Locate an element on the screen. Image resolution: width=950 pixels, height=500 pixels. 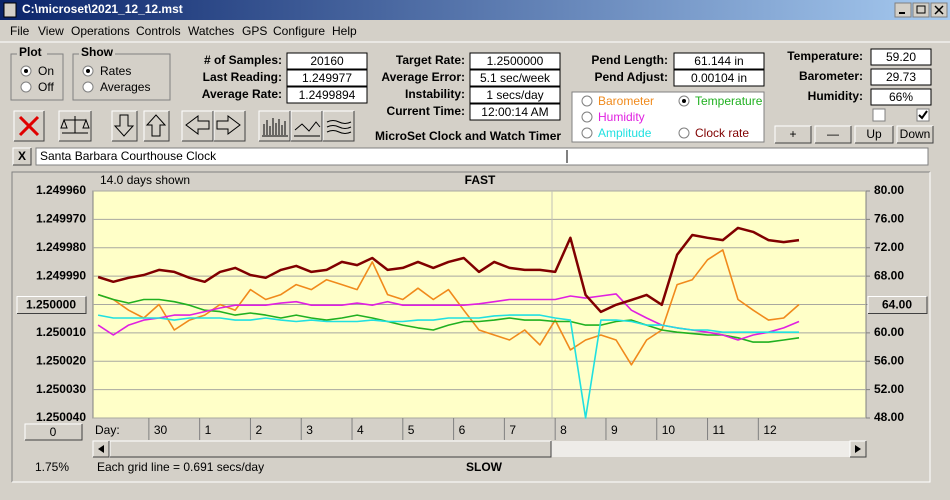
y-tick-label: 1.249980 is located at coordinates (61, 247).